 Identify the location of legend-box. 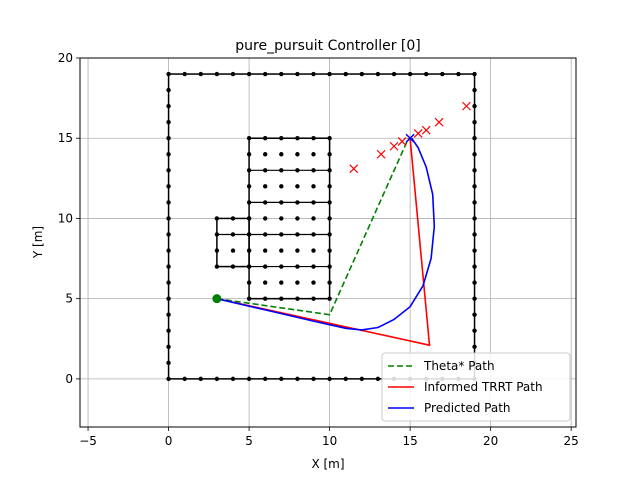
(476, 387).